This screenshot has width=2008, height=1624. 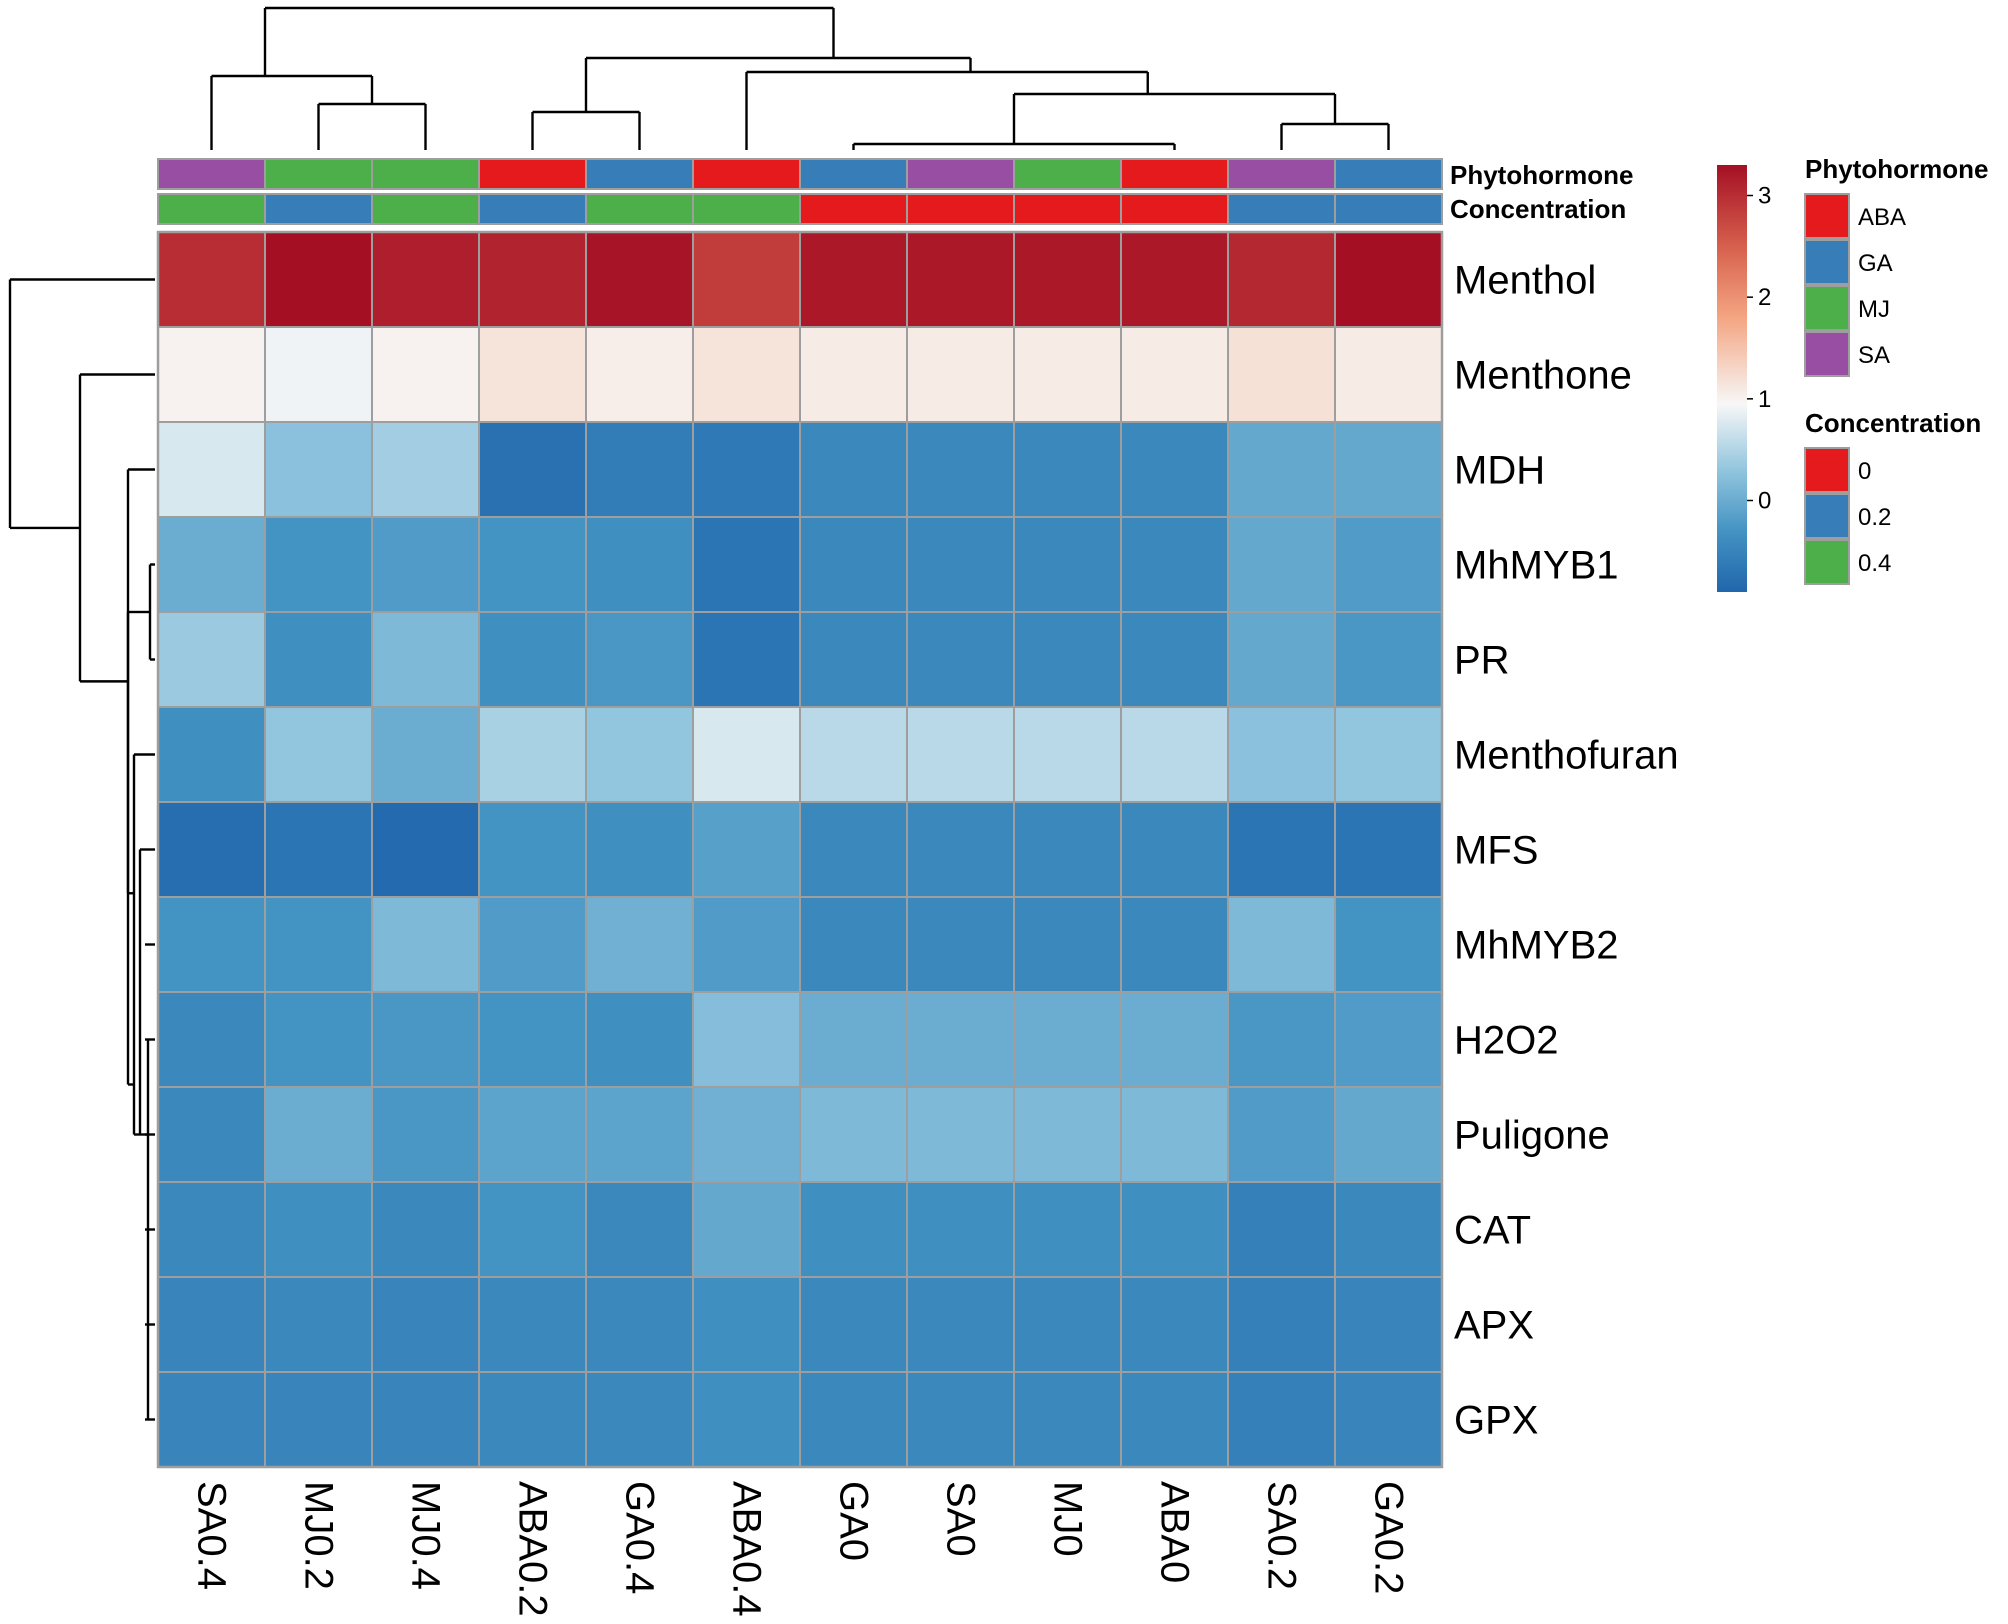 What do you see at coordinates (1893, 423) in the screenshot?
I see `concentration-legend-title: Concentration` at bounding box center [1893, 423].